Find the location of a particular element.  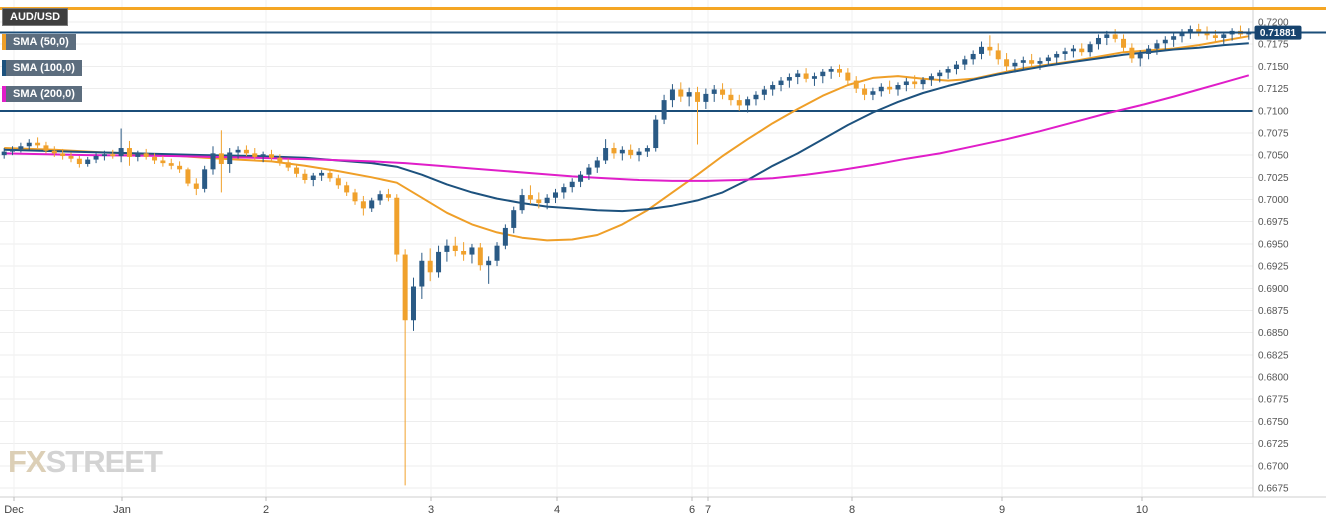

watermark-street: STREET is located at coordinates (104, 461).